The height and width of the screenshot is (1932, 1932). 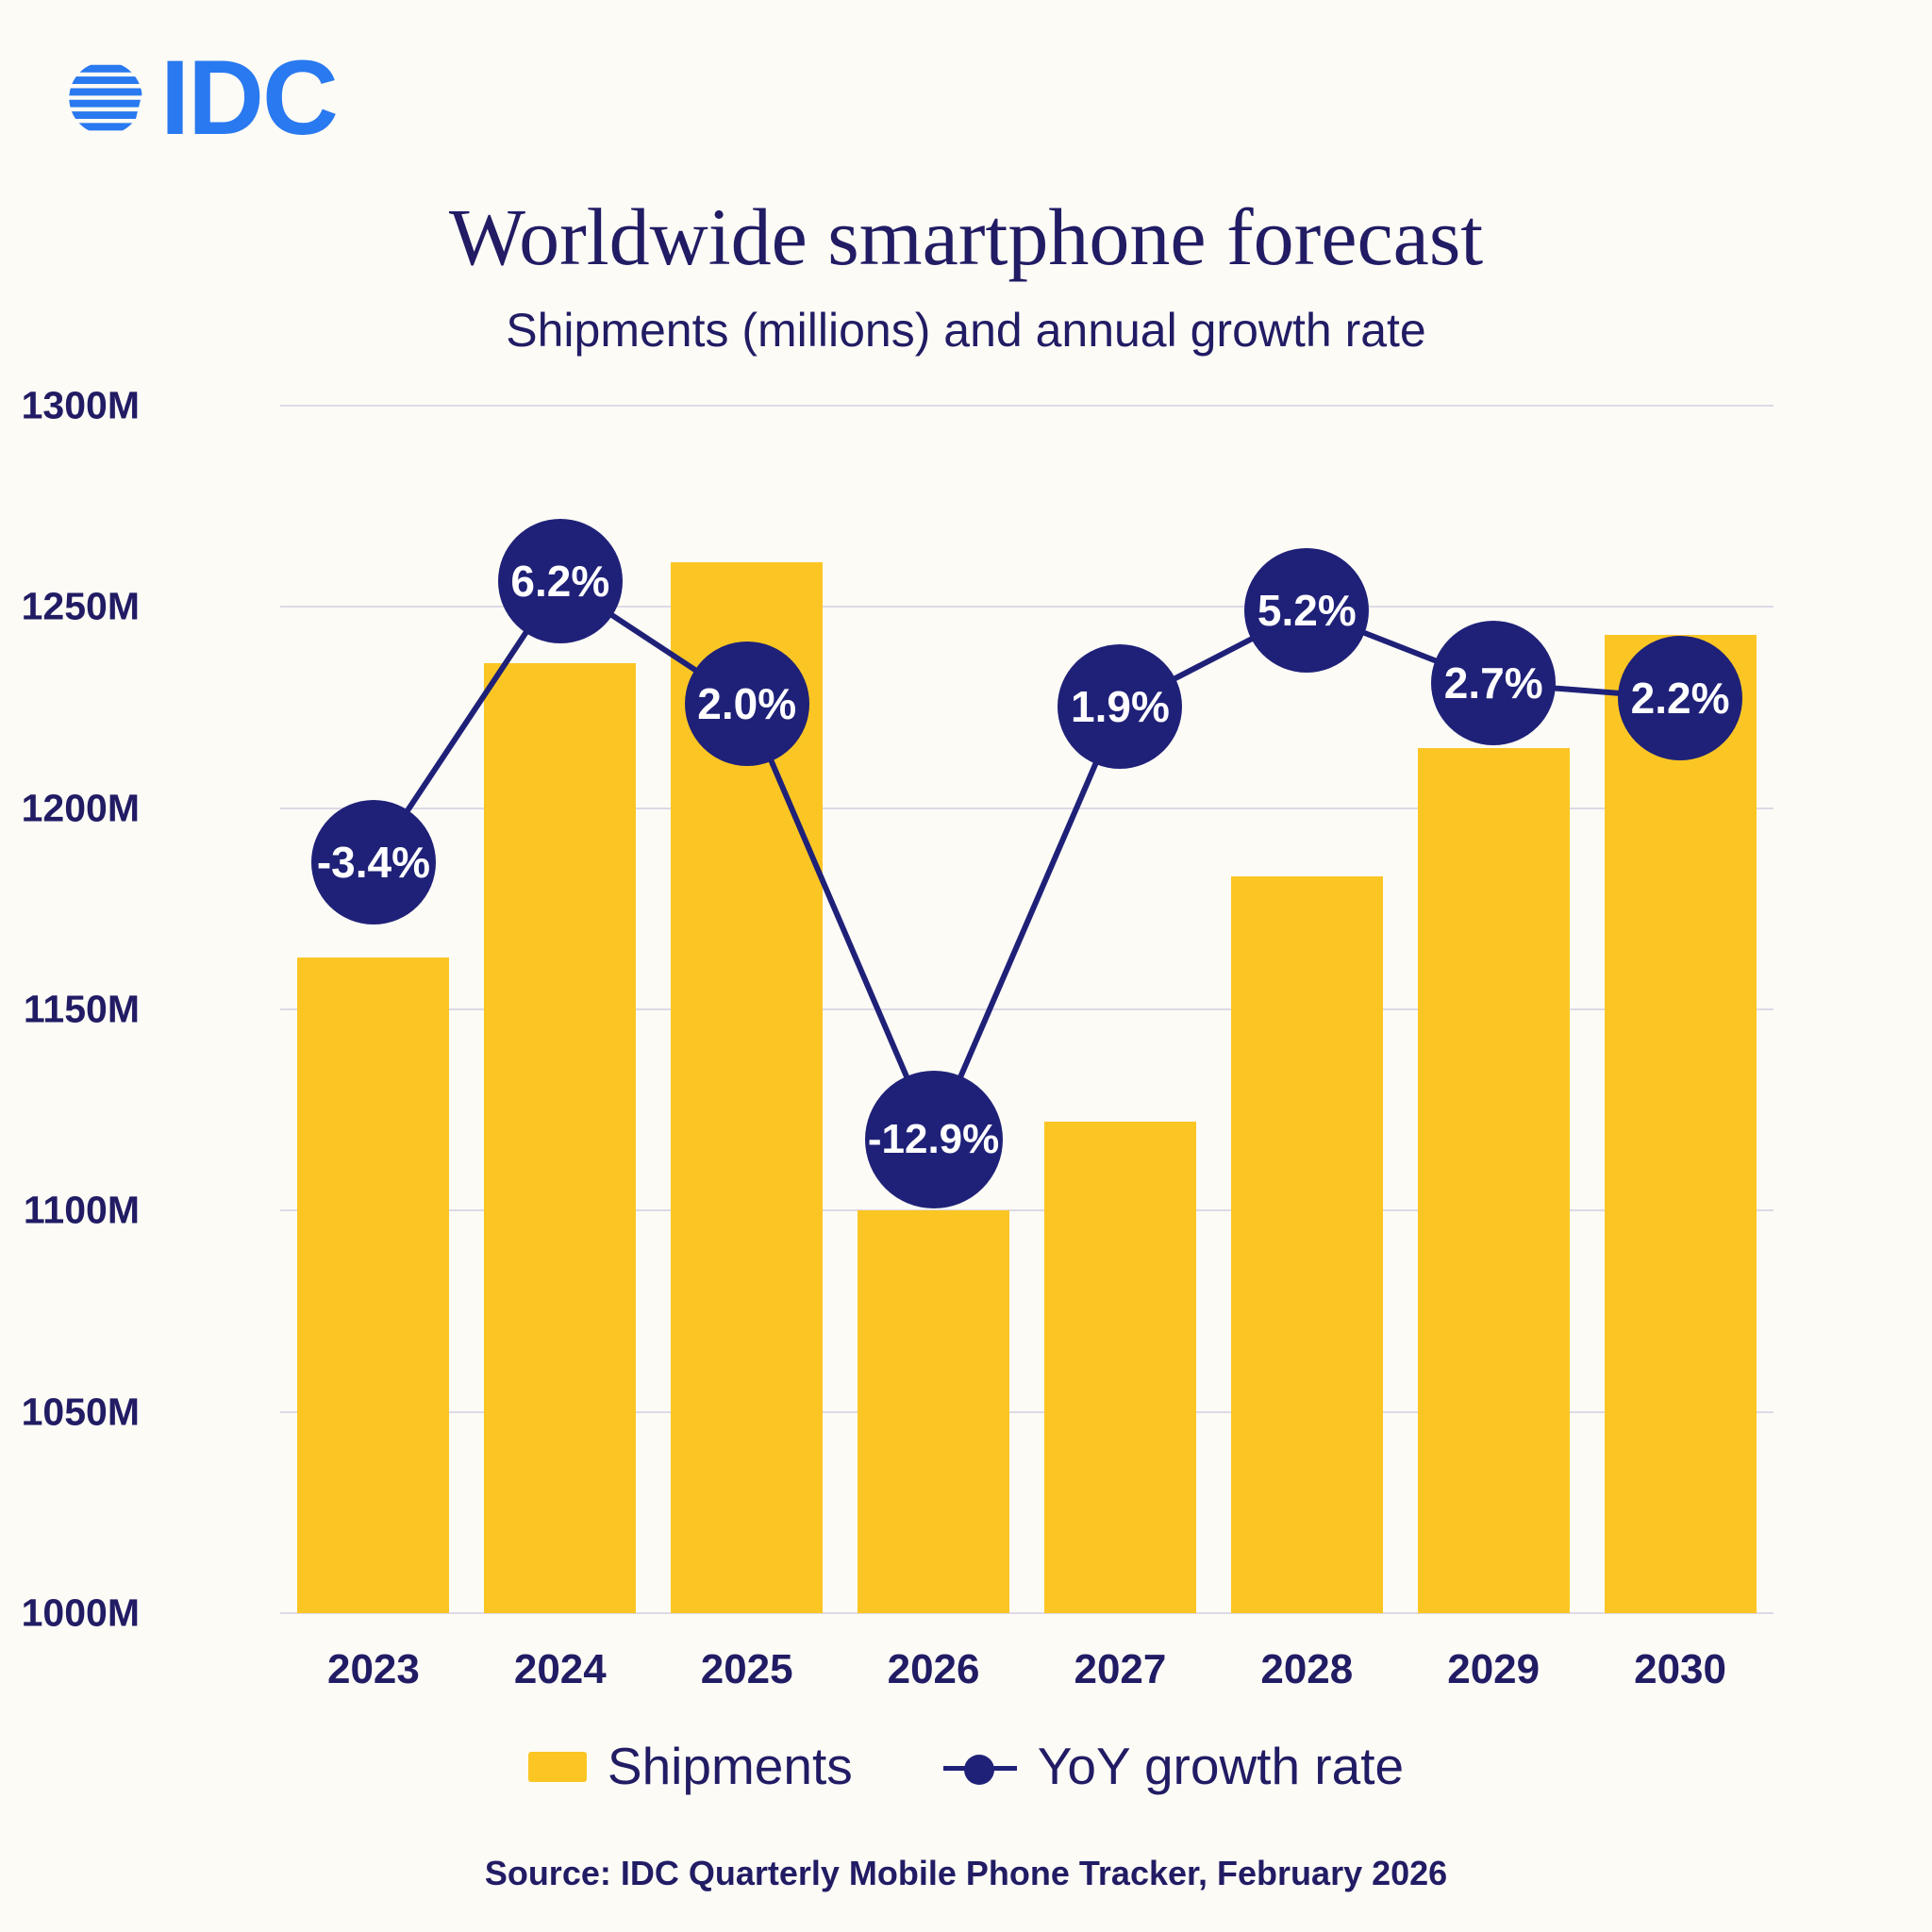 What do you see at coordinates (1494, 1669) in the screenshot?
I see `x-axis-tick-2029: 2029` at bounding box center [1494, 1669].